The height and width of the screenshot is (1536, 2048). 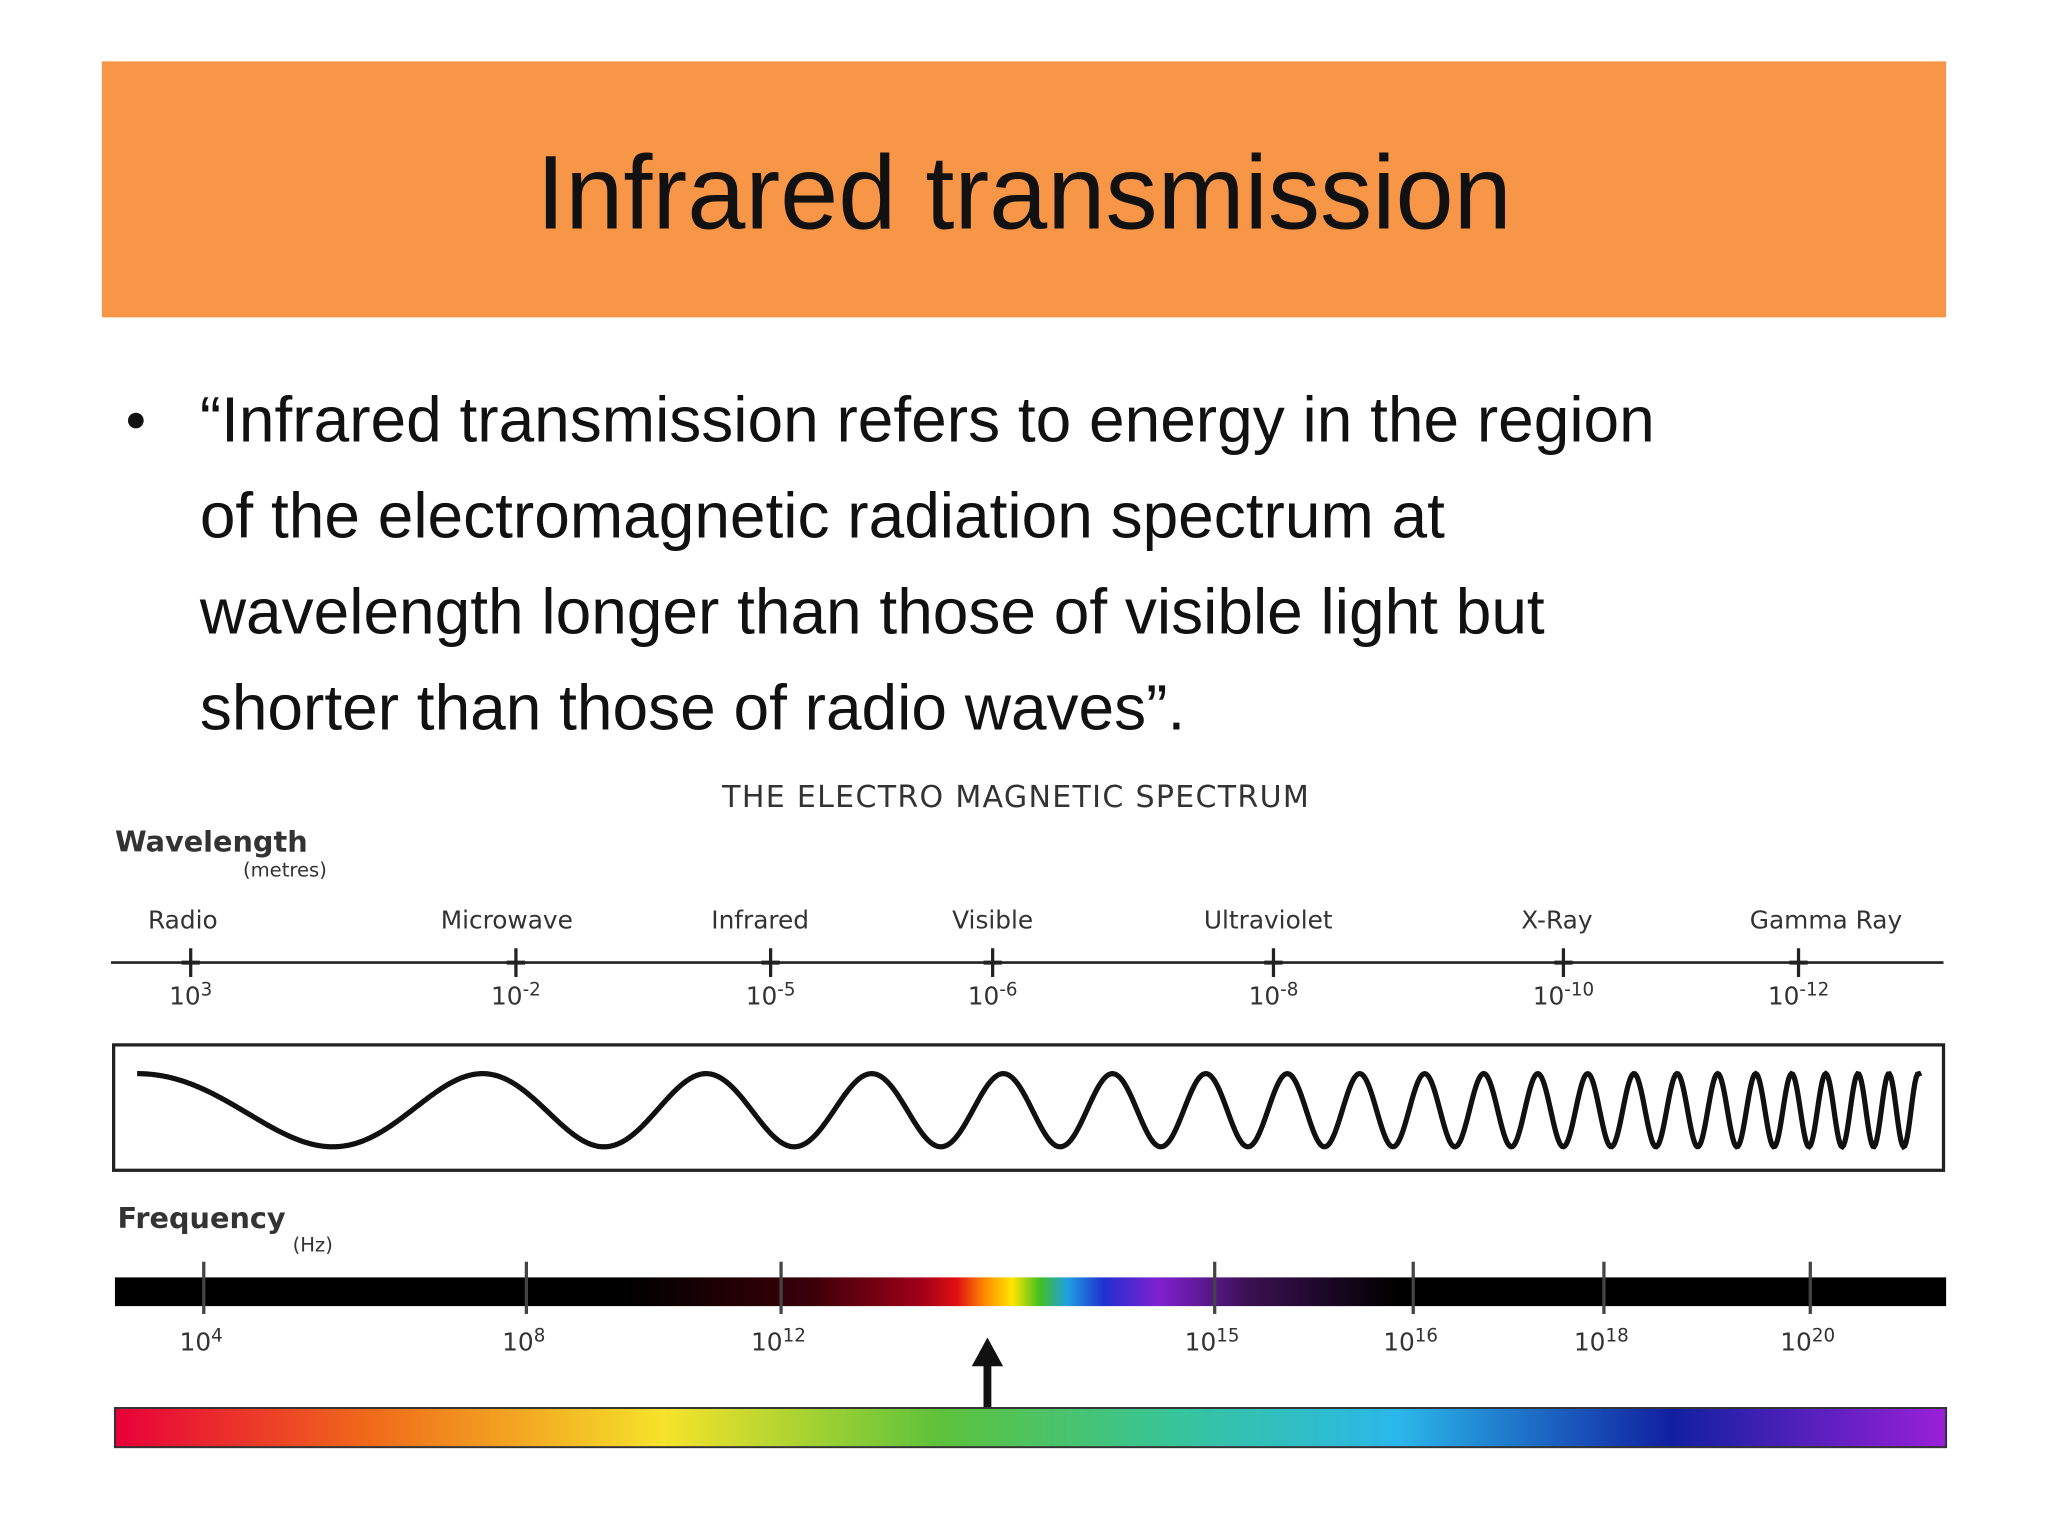 What do you see at coordinates (794, 1335) in the screenshot?
I see `power-exponent: 12` at bounding box center [794, 1335].